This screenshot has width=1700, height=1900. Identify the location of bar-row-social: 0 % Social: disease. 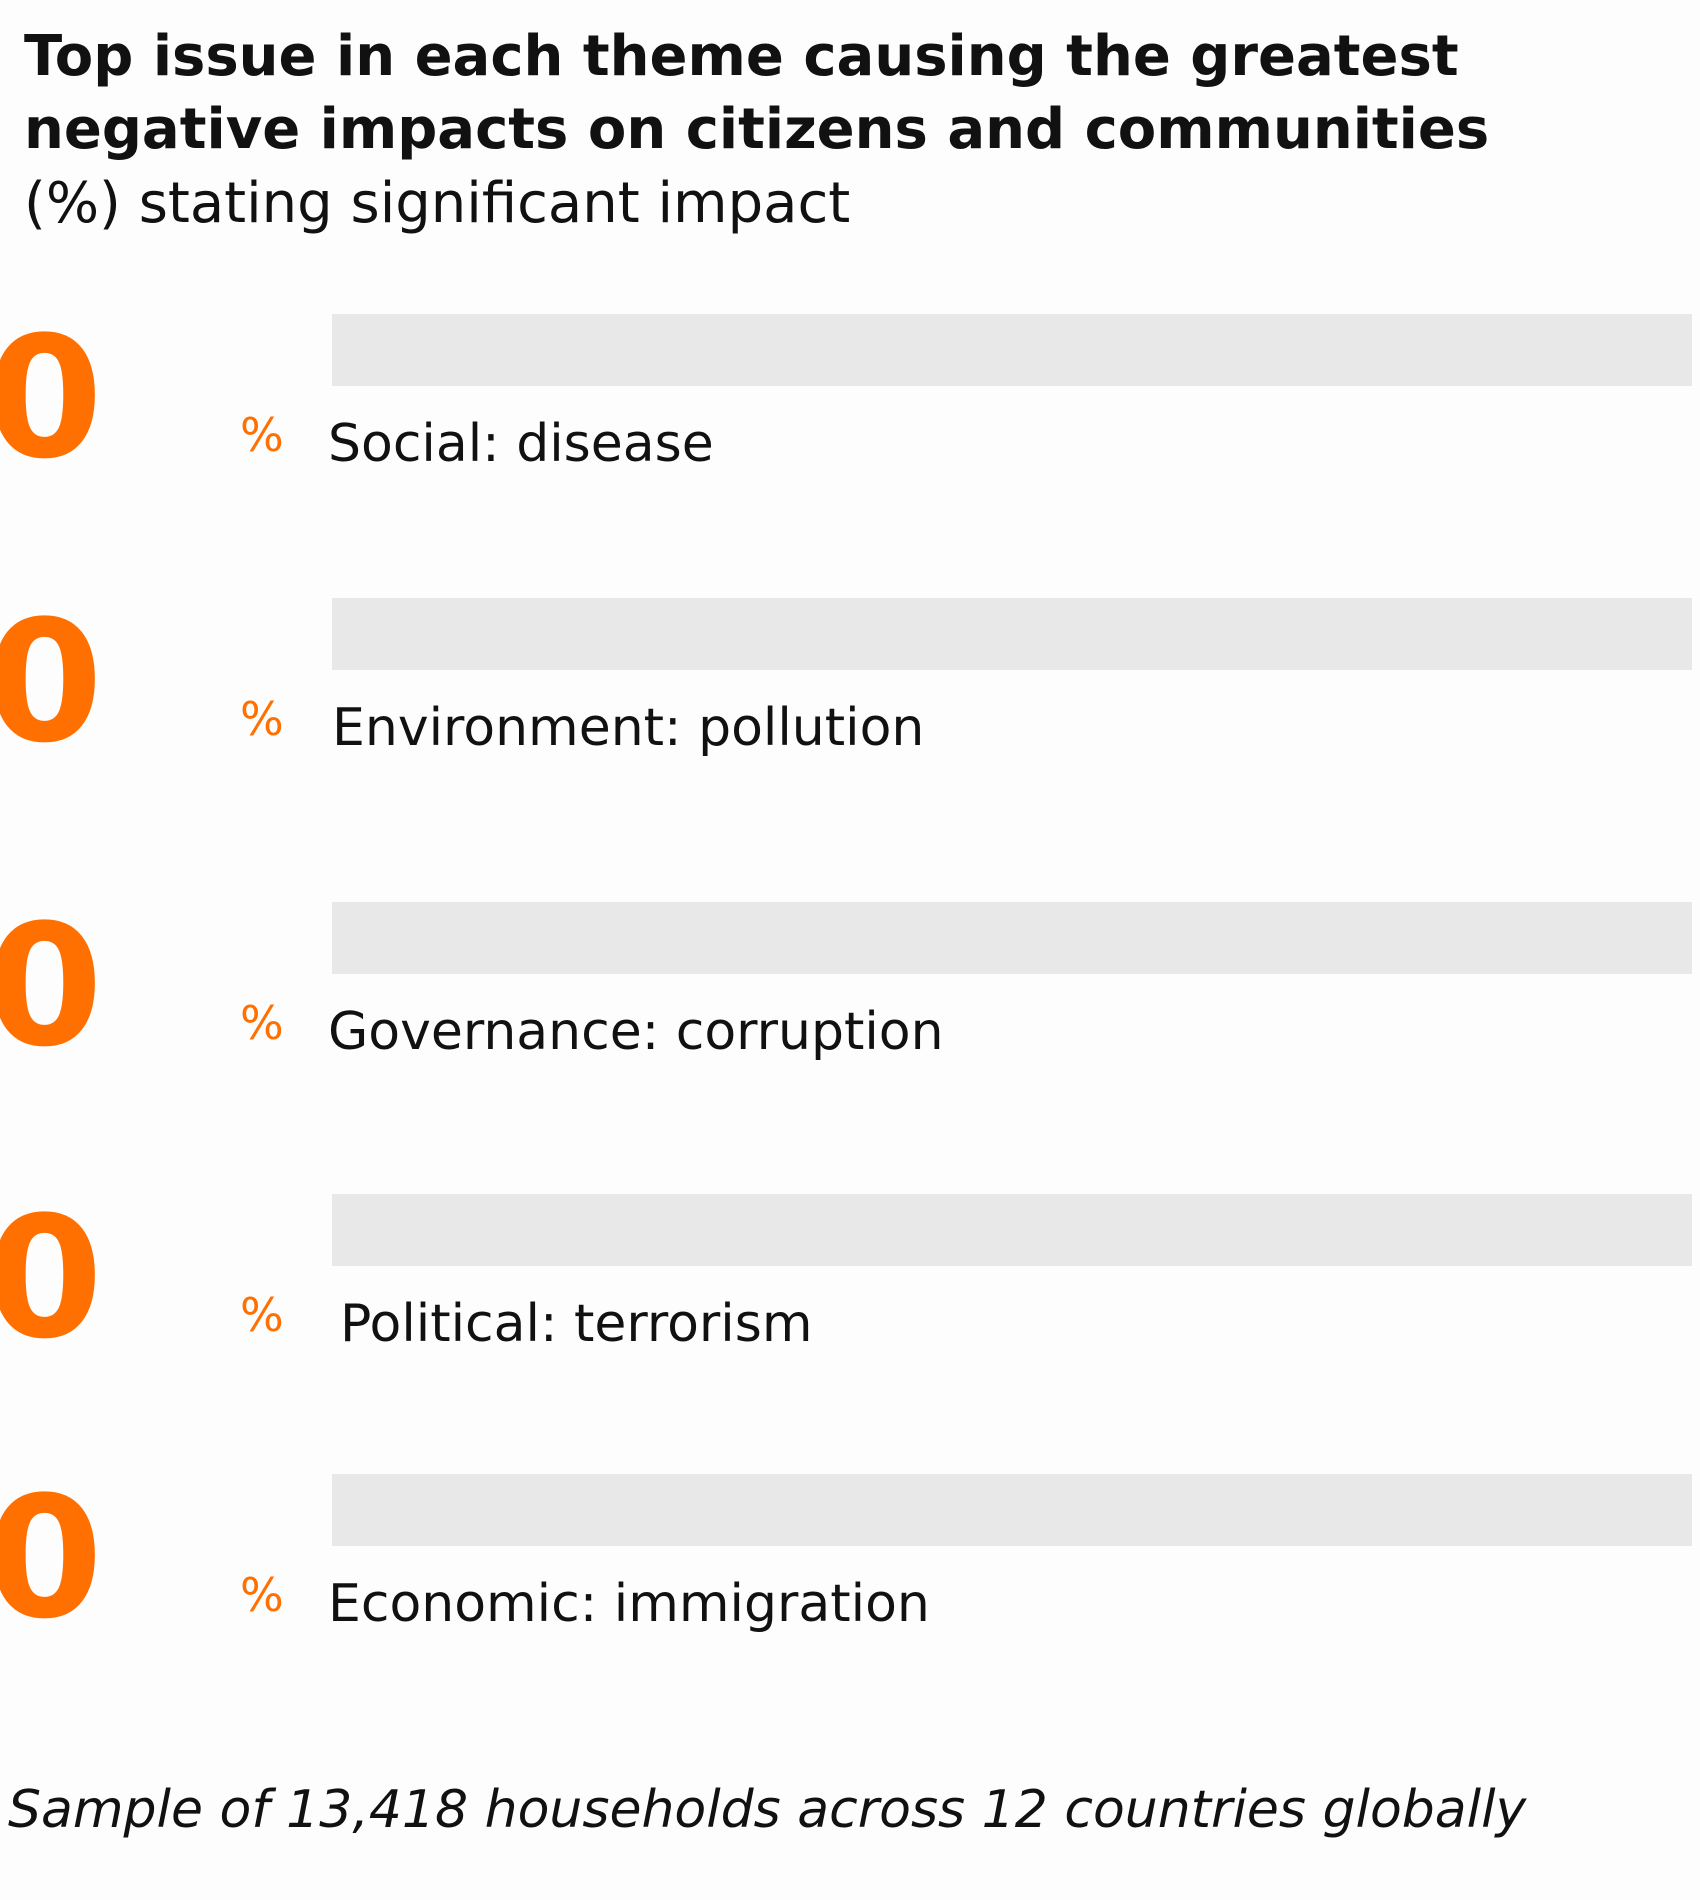
(850, 404).